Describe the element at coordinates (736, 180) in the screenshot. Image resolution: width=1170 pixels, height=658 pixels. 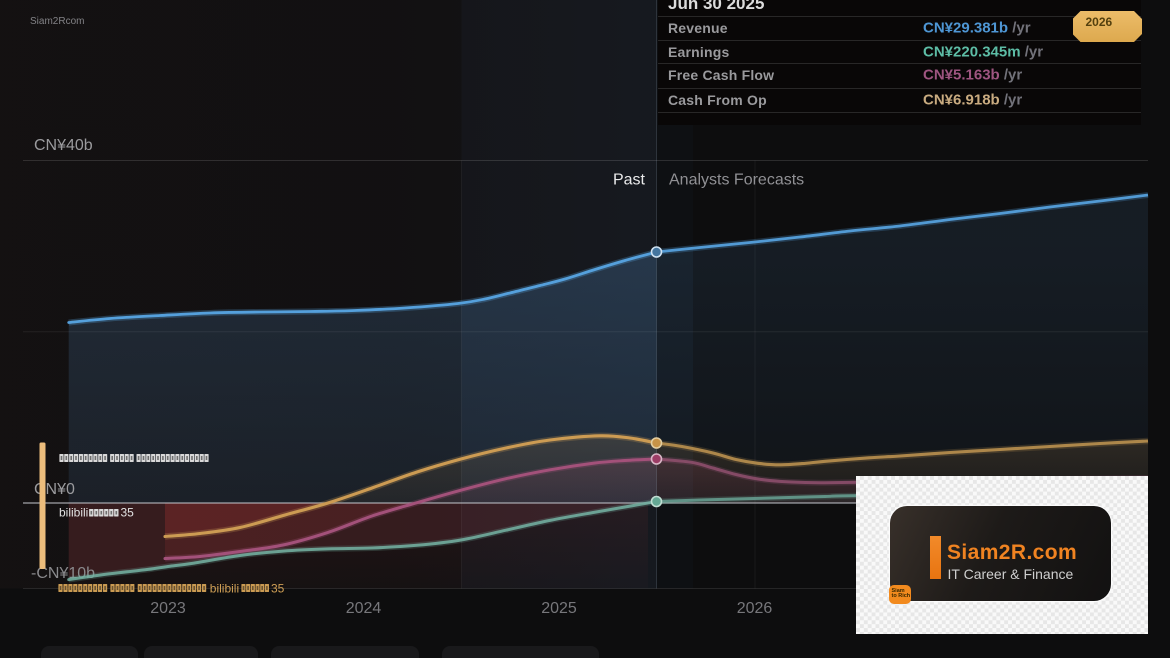
I see `svg-text: Analysts Forecasts` at that location.